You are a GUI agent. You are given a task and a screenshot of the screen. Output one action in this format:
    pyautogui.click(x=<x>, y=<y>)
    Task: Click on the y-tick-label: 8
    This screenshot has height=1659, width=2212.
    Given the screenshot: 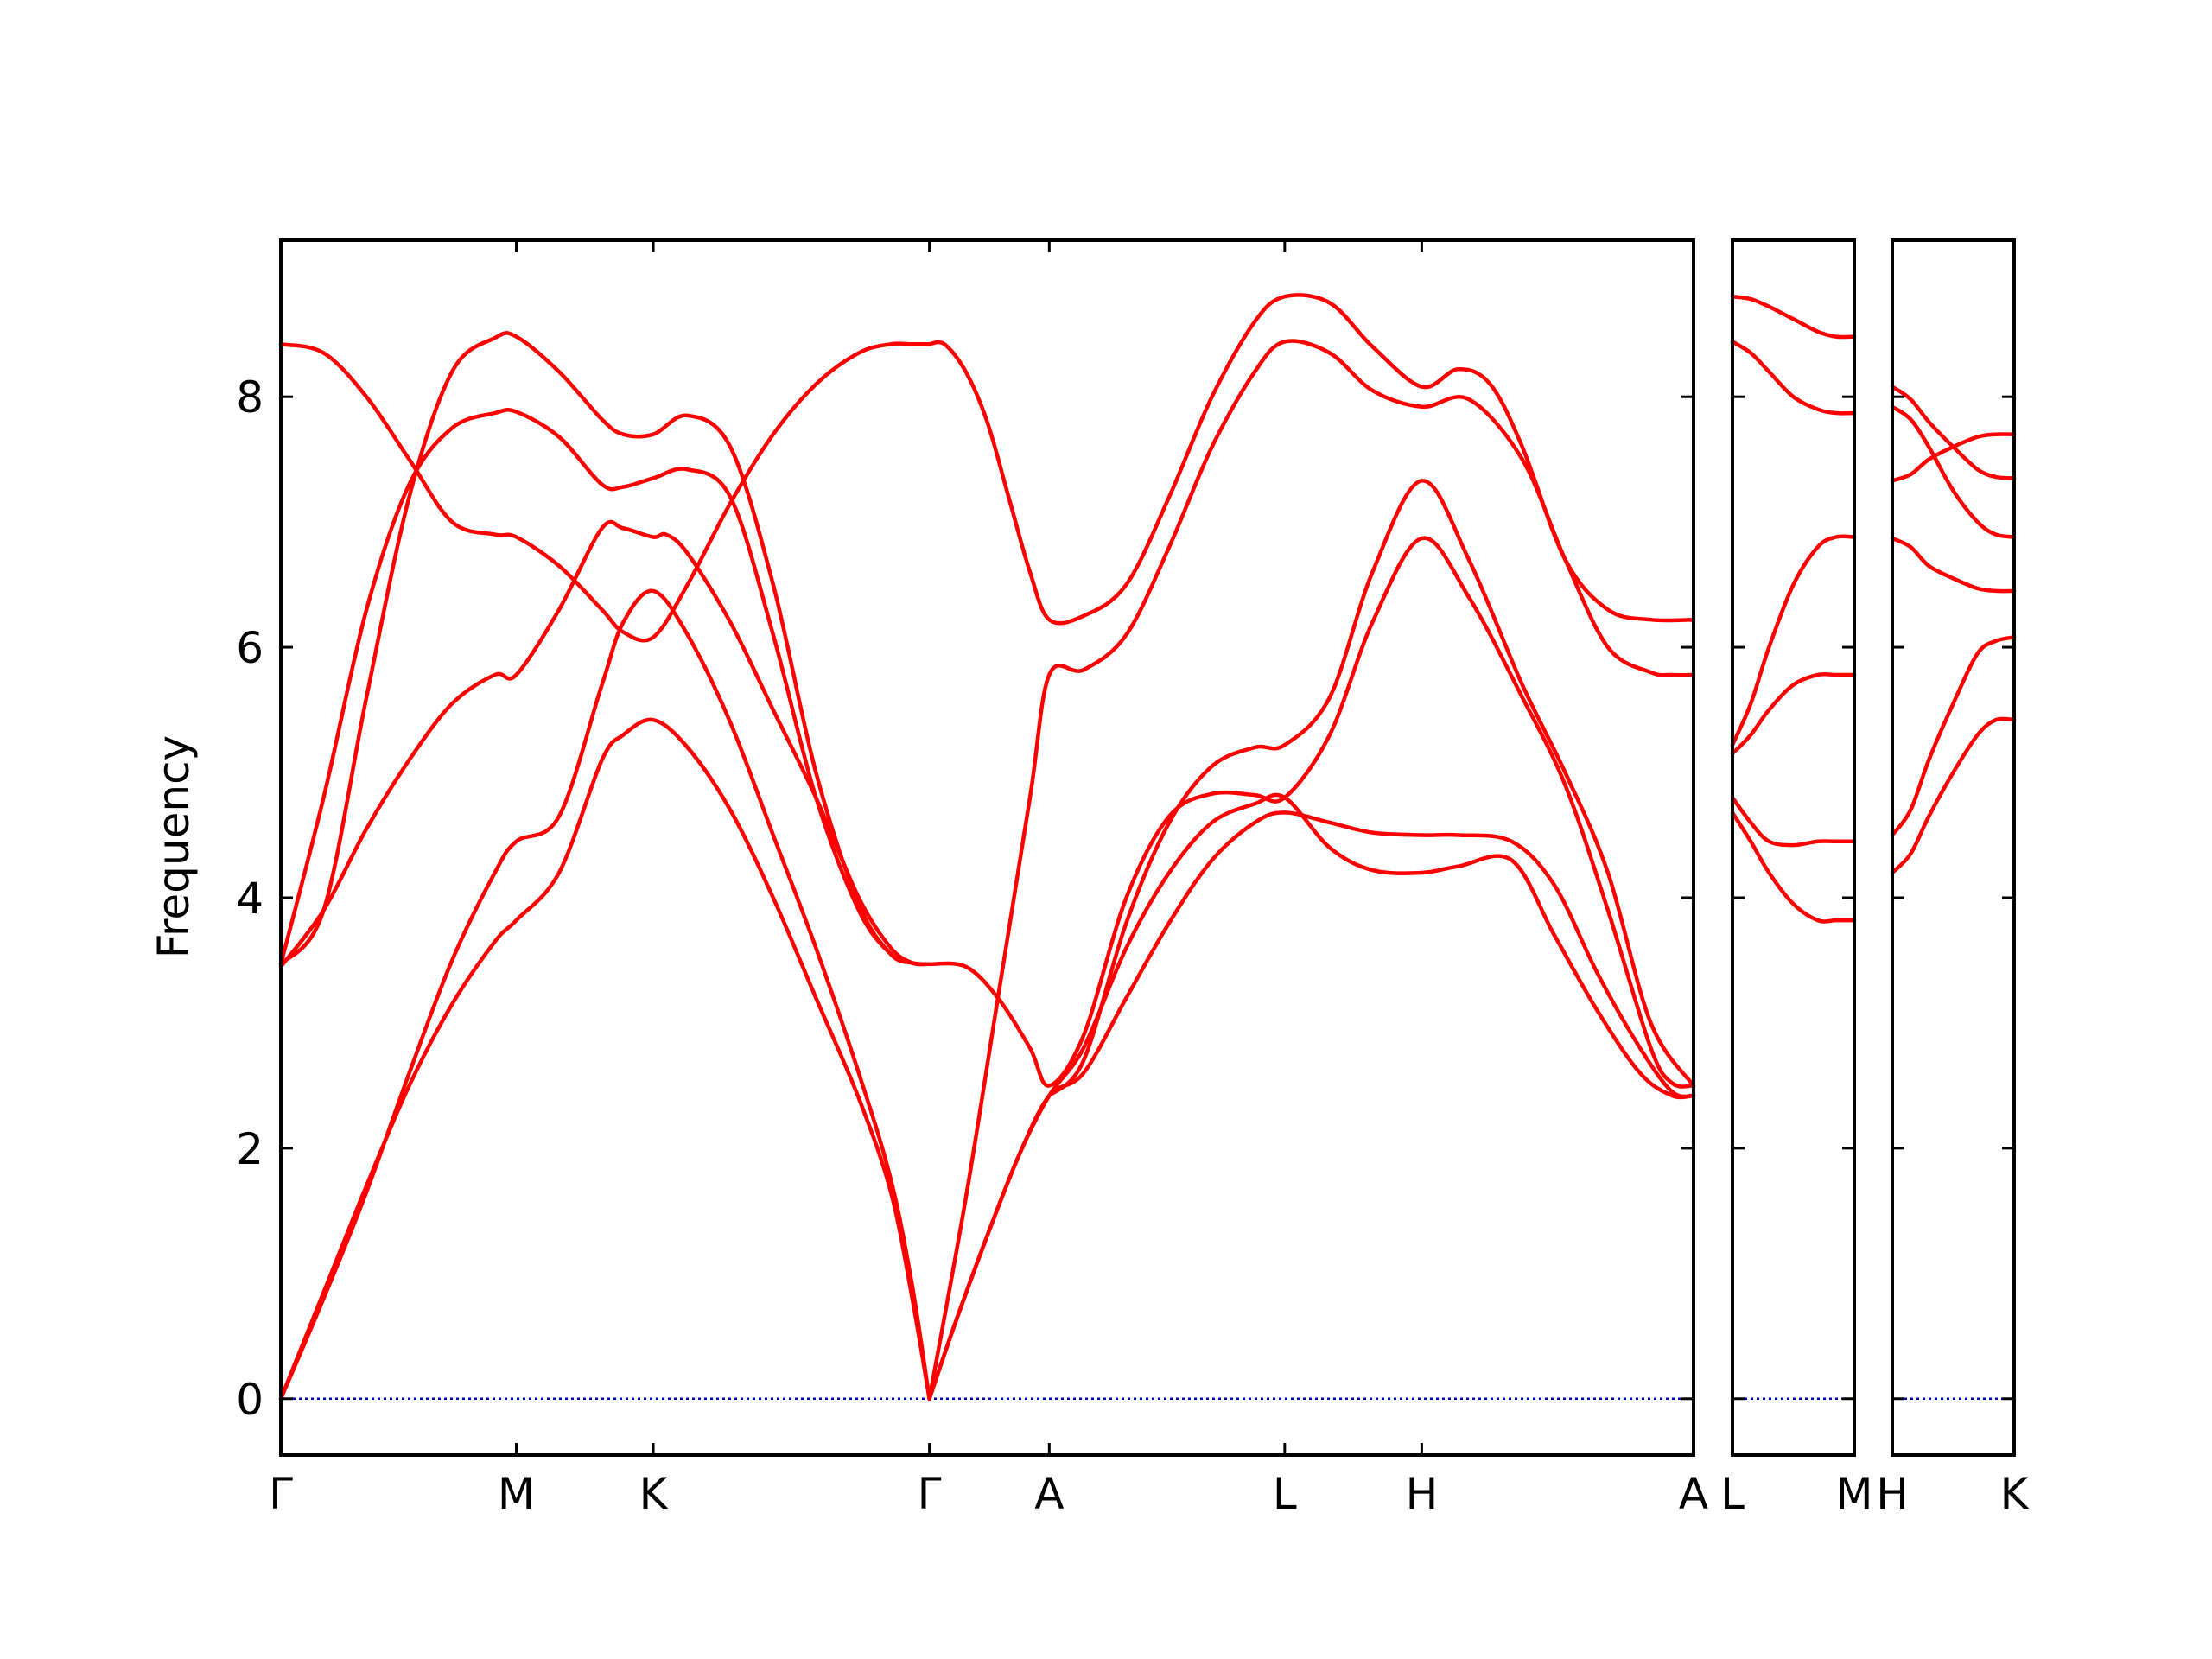 What is the action you would take?
    pyautogui.click(x=250, y=397)
    